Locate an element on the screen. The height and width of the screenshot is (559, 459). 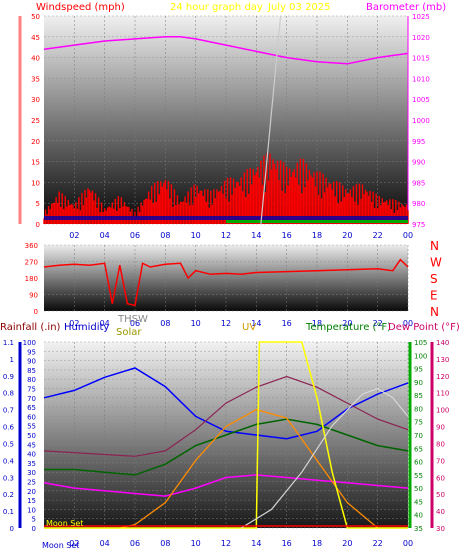
rainfall-label: Rainfall (.in) is located at coordinates (30, 327).